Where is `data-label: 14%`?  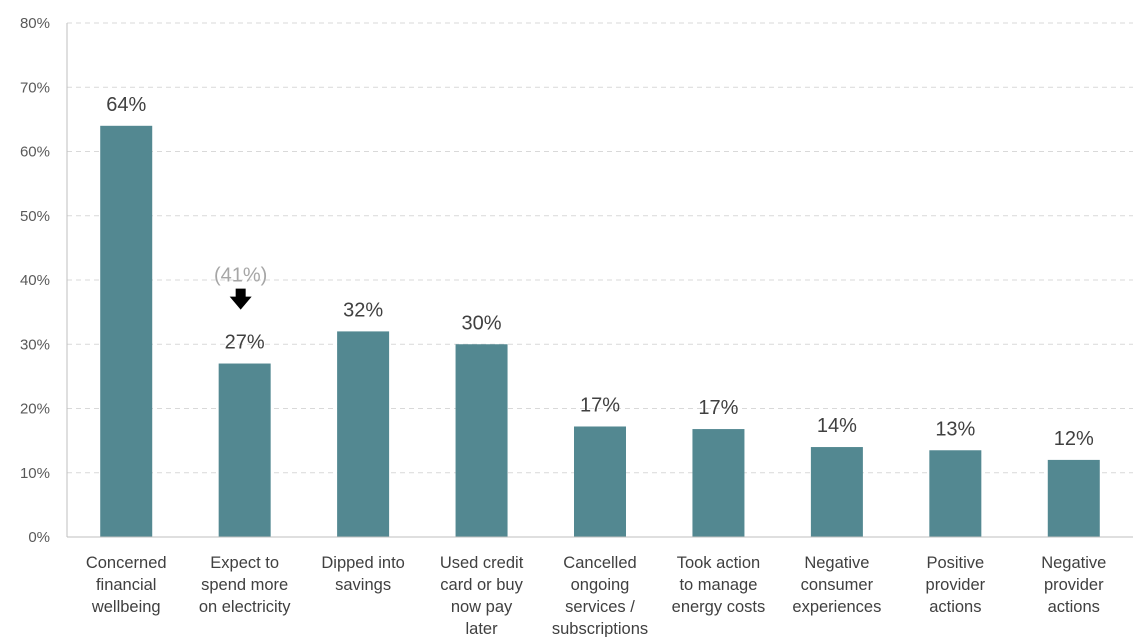
data-label: 14% is located at coordinates (837, 426).